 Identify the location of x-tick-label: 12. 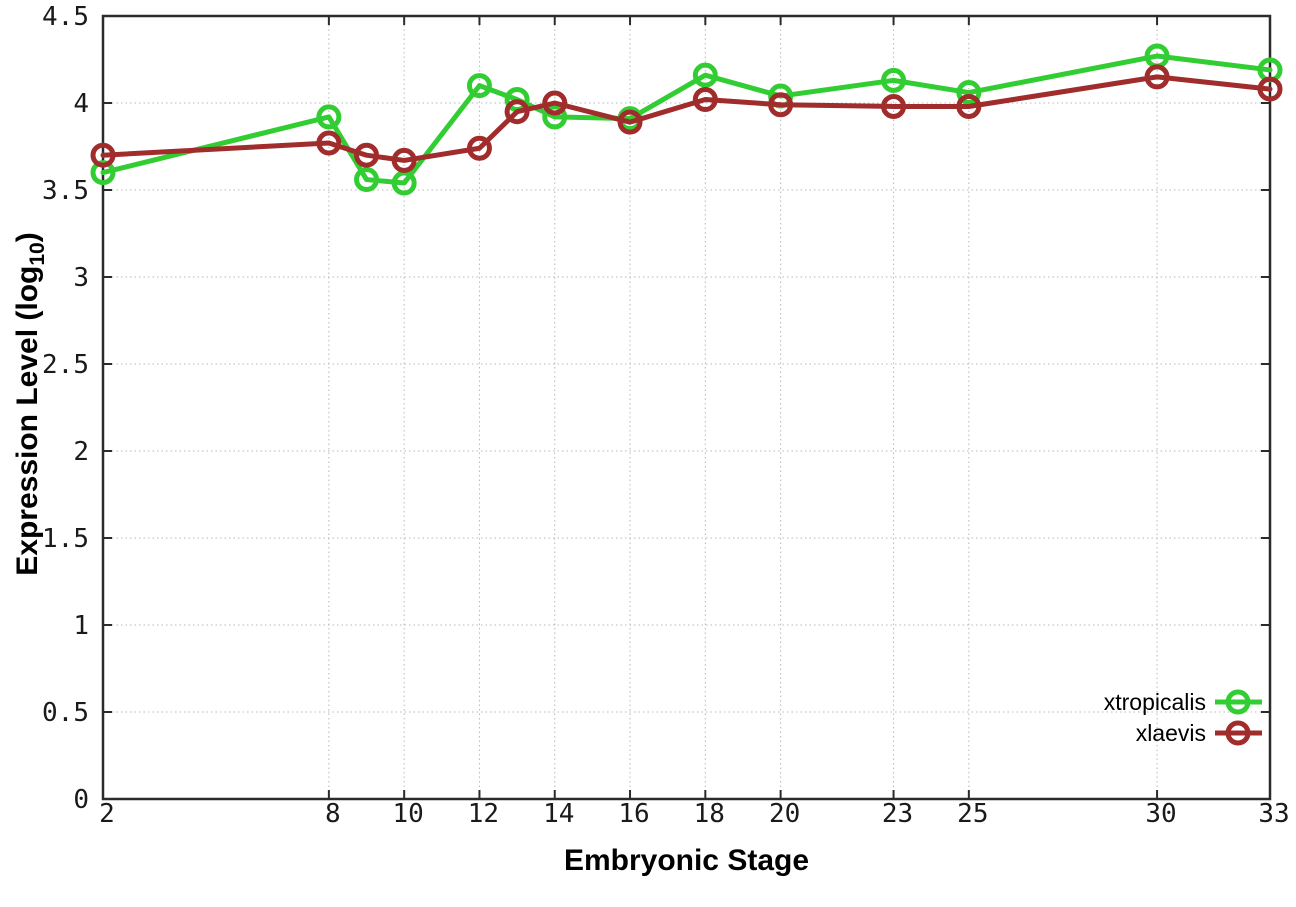
(483, 814).